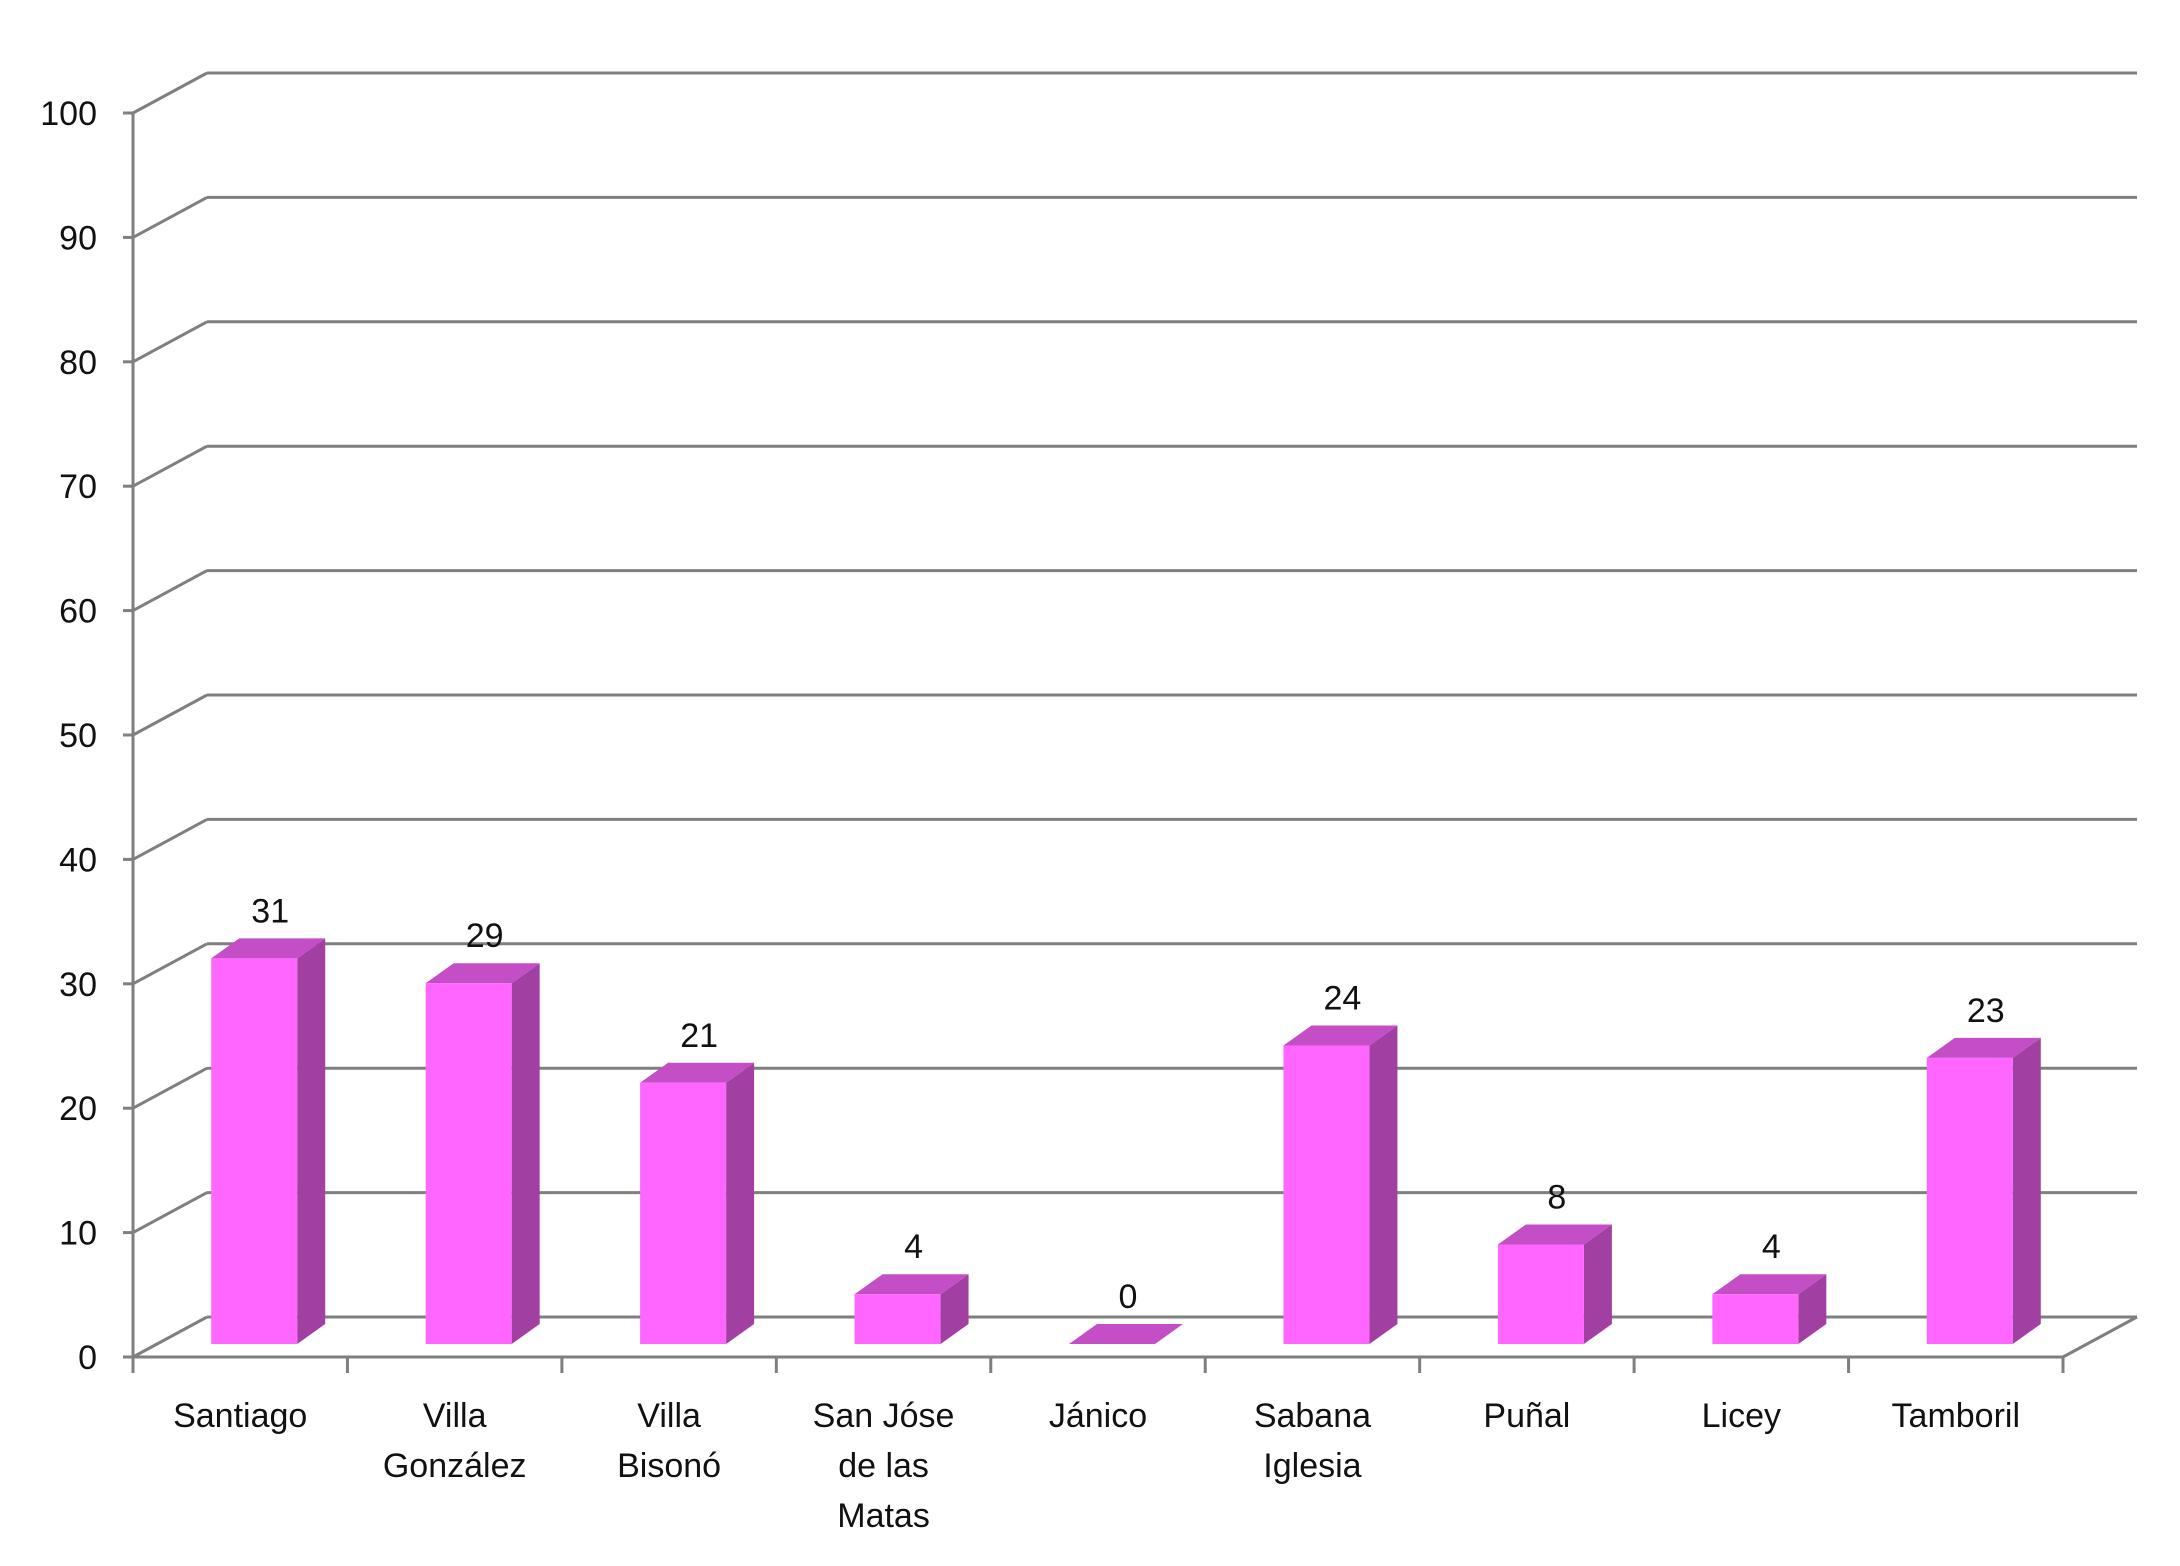 Image resolution: width=2180 pixels, height=1566 pixels. Describe the element at coordinates (1986, 1011) in the screenshot. I see `data-label: 23` at that location.